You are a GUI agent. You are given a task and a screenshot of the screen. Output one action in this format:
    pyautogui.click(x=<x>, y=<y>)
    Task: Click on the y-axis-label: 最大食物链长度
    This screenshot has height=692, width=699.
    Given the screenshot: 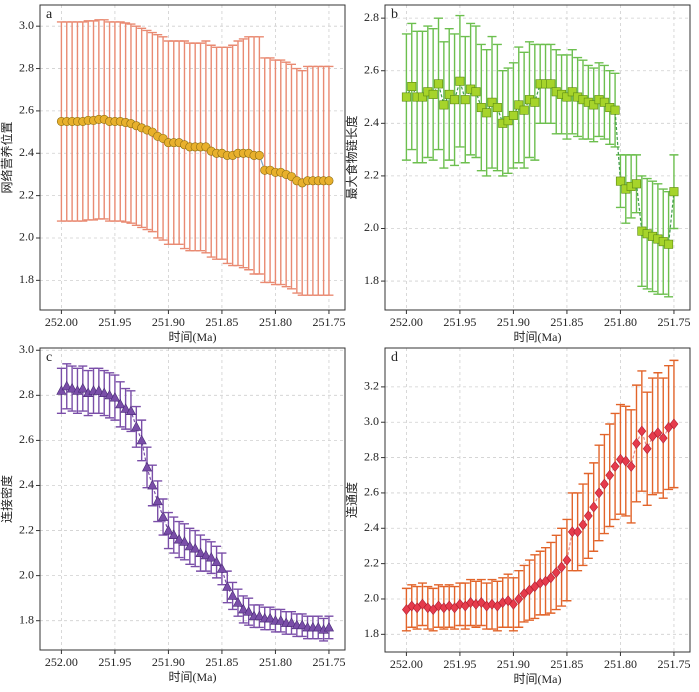 What is the action you would take?
    pyautogui.click(x=351, y=157)
    